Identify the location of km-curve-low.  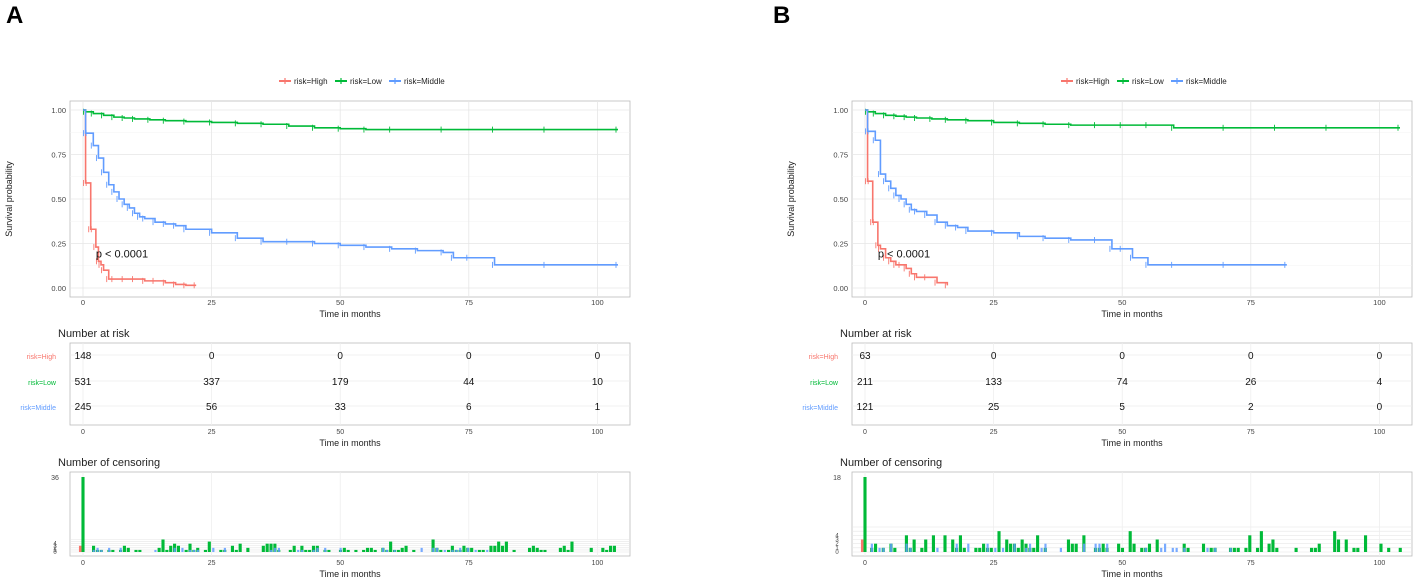
(350, 120).